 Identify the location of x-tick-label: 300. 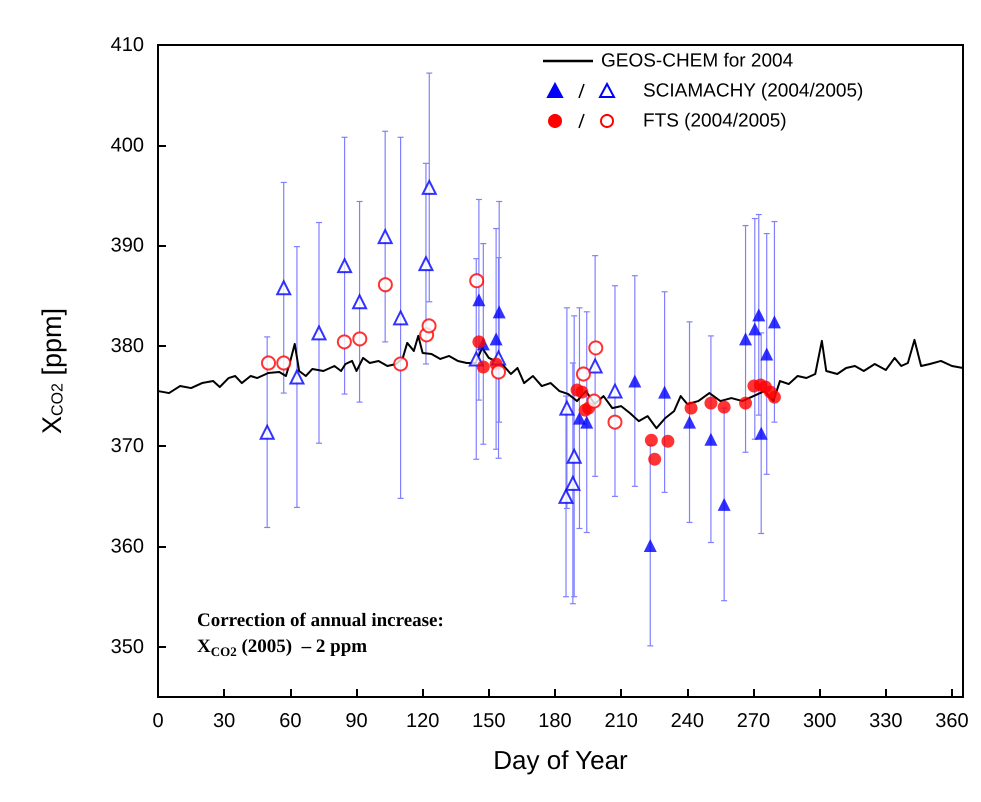
(819, 721).